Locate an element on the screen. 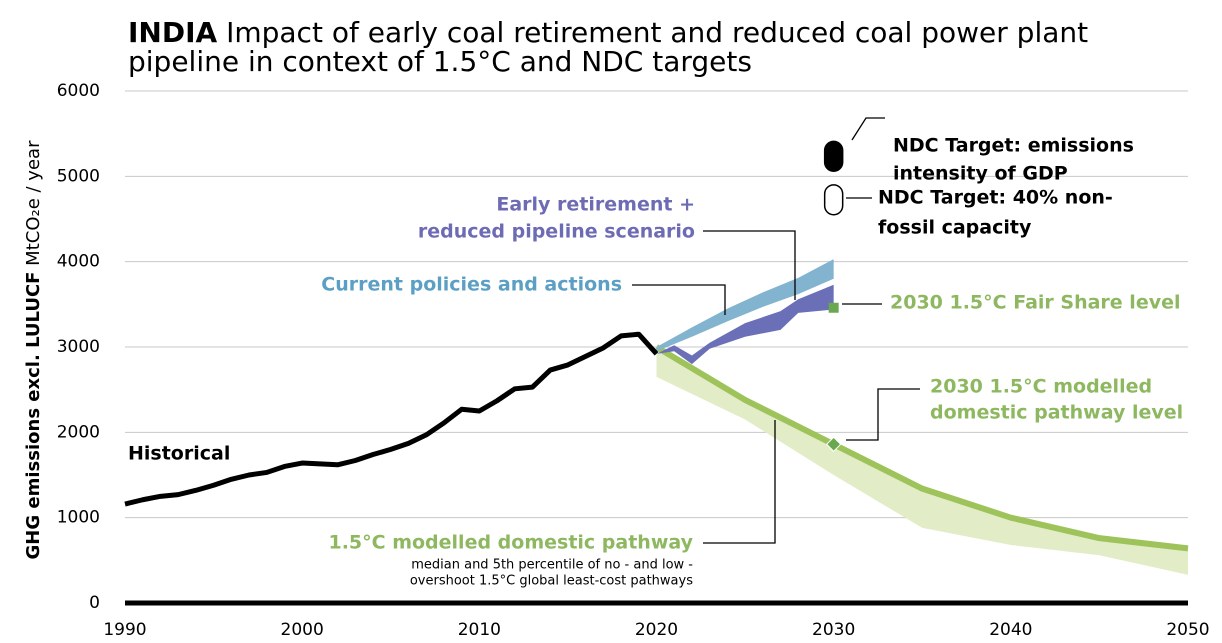 This screenshot has height=643, width=1222. x-tick-label: 2000 is located at coordinates (302, 630).